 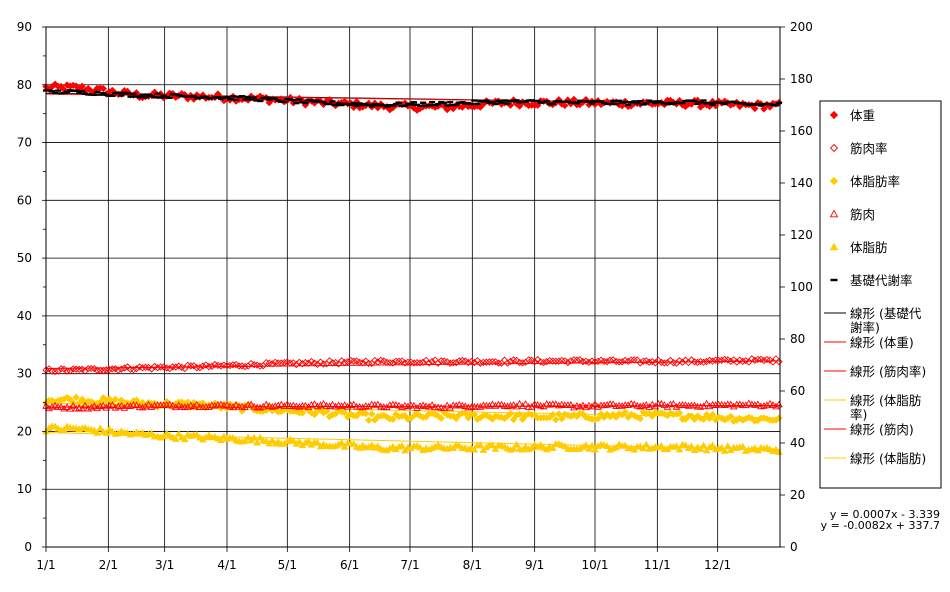 What do you see at coordinates (834, 115) in the screenshot?
I see `legend-marker` at bounding box center [834, 115].